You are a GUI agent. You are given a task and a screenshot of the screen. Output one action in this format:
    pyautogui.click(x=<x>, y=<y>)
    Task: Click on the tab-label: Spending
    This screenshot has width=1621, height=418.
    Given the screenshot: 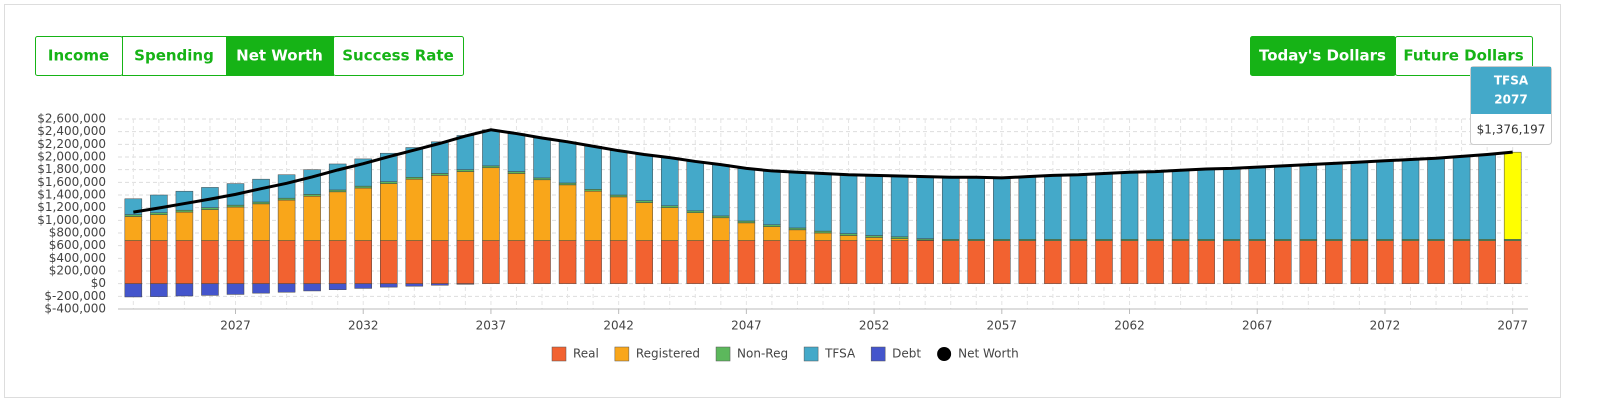 What is the action you would take?
    pyautogui.click(x=174, y=56)
    